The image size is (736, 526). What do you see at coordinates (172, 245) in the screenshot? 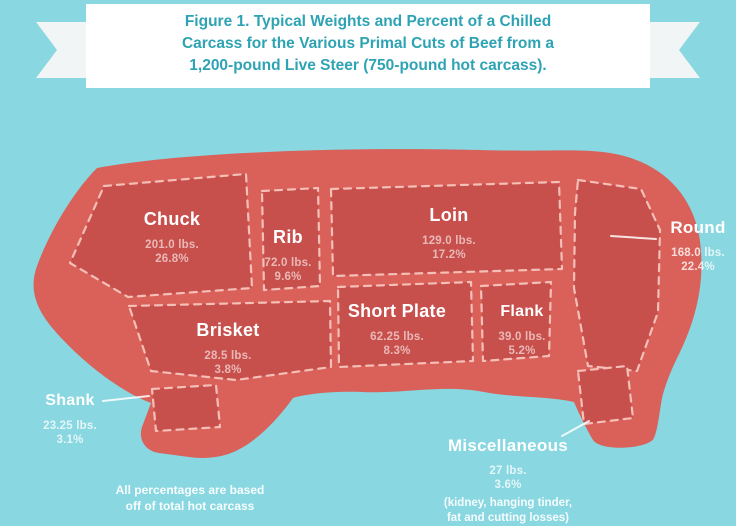
I see `chuck-weight: 201.0 lbs.` at bounding box center [172, 245].